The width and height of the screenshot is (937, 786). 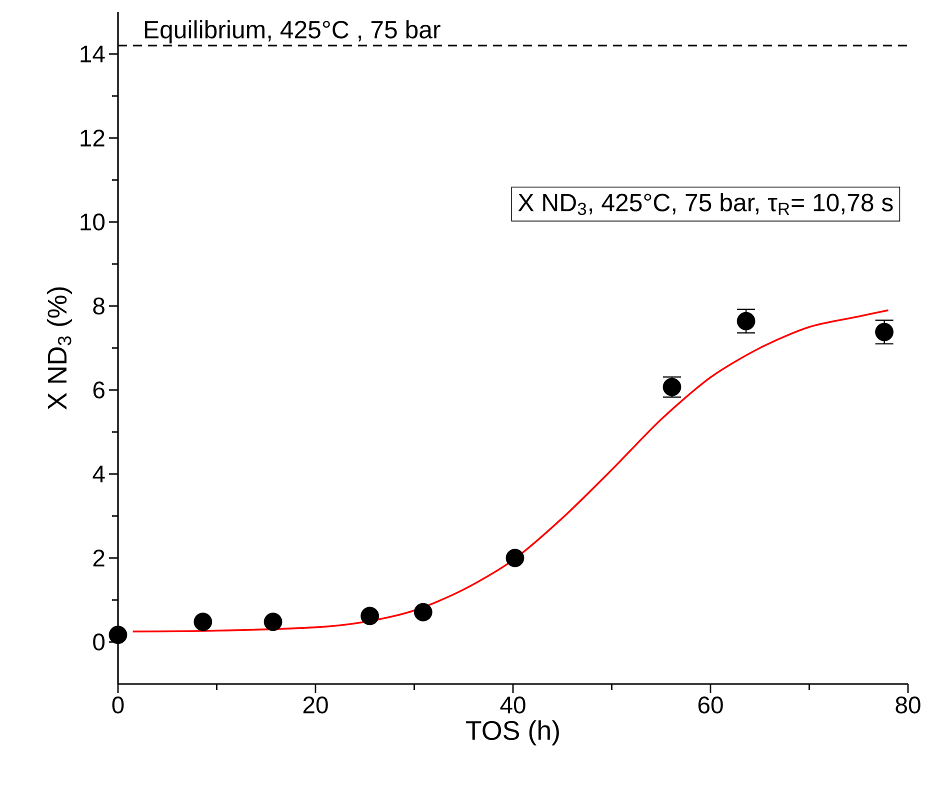 What do you see at coordinates (98, 474) in the screenshot?
I see `y-tick-label: 4` at bounding box center [98, 474].